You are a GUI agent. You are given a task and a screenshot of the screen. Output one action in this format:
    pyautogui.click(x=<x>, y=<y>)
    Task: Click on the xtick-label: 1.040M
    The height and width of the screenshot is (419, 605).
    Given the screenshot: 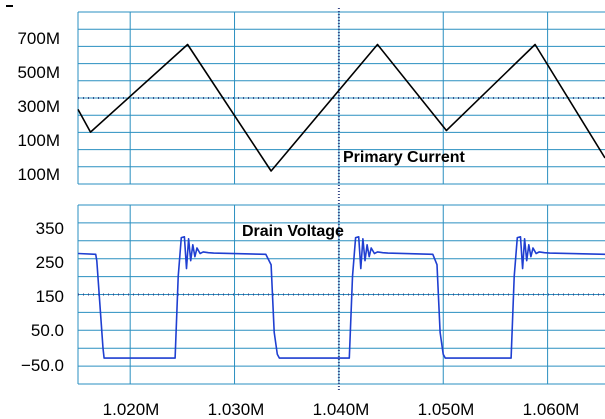 What is the action you would take?
    pyautogui.click(x=341, y=409)
    